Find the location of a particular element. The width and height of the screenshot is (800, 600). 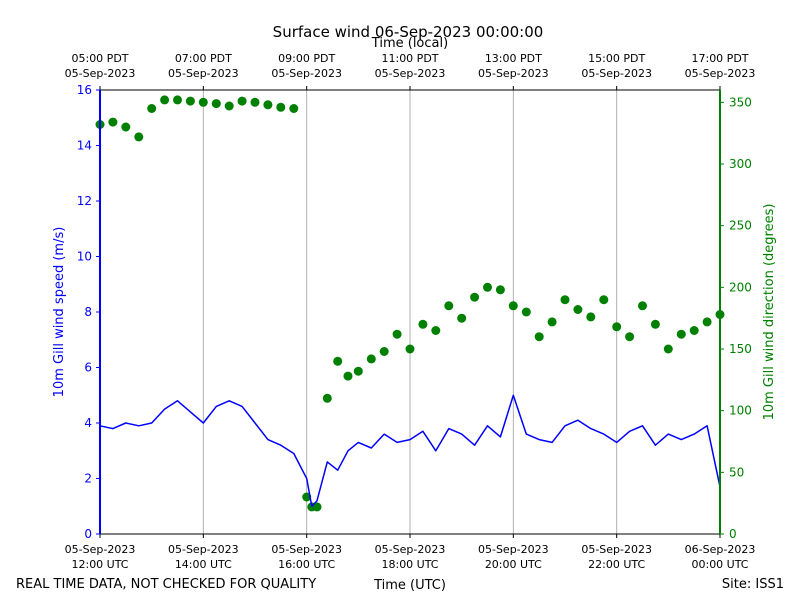

top-tick-time-label: 11:00 PDT is located at coordinates (409, 58).